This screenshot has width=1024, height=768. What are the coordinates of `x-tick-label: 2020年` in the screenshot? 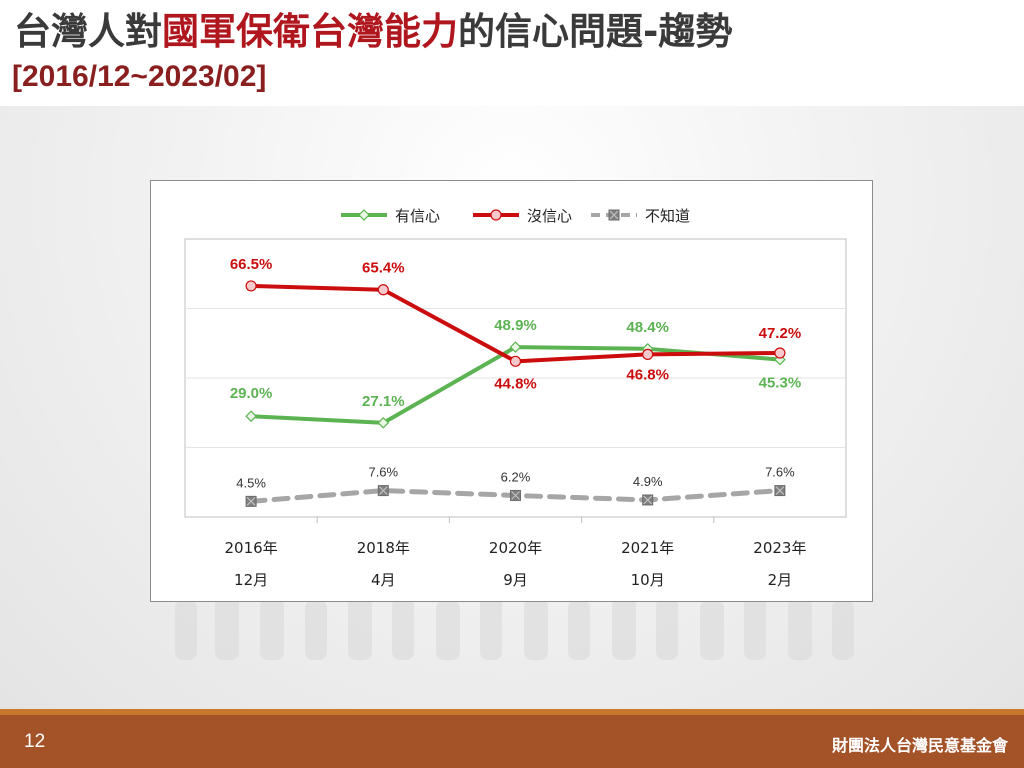 It's located at (515, 548).